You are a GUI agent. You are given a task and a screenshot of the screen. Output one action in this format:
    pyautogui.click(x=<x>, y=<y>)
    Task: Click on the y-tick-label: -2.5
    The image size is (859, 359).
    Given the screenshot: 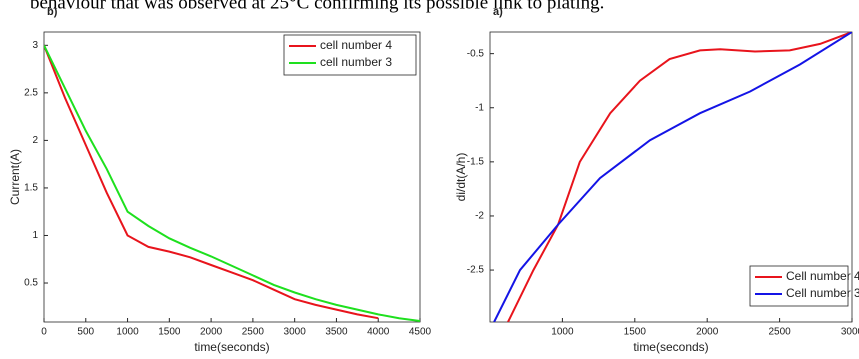 What is the action you would take?
    pyautogui.click(x=476, y=270)
    